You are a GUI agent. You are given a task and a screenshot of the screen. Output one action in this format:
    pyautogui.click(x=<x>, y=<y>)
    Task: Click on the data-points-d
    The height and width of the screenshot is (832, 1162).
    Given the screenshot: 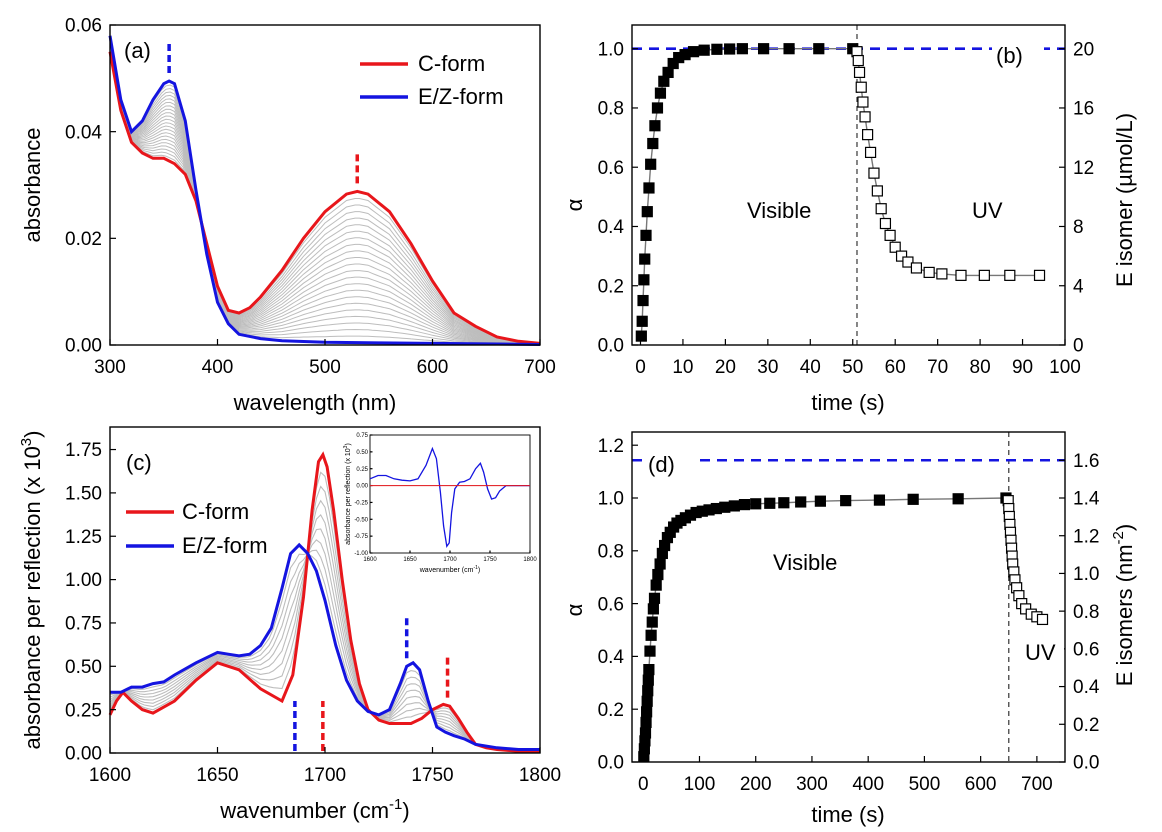 What is the action you would take?
    pyautogui.click(x=843, y=627)
    